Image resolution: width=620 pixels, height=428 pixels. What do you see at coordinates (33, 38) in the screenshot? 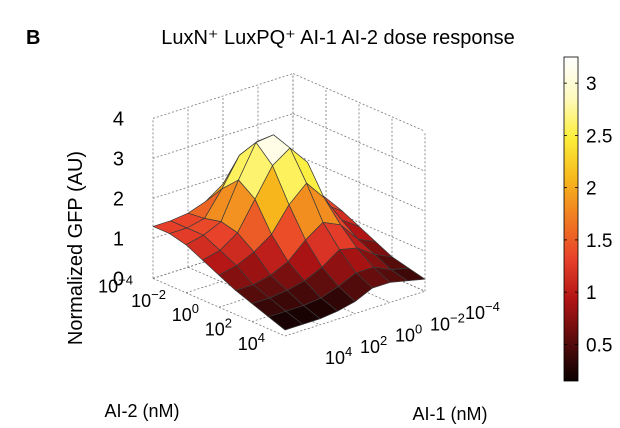
I see `panel-letter: B` at bounding box center [33, 38].